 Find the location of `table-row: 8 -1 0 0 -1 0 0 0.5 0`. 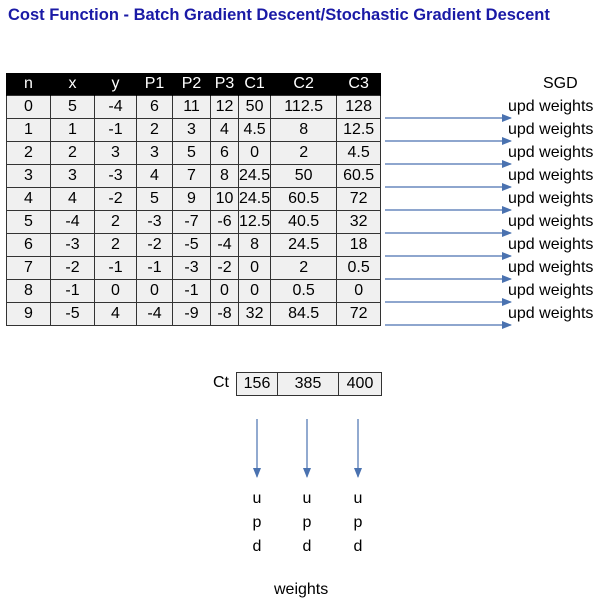

table-row: 8 -1 0 0 -1 0 0 0.5 0 is located at coordinates (194, 291).